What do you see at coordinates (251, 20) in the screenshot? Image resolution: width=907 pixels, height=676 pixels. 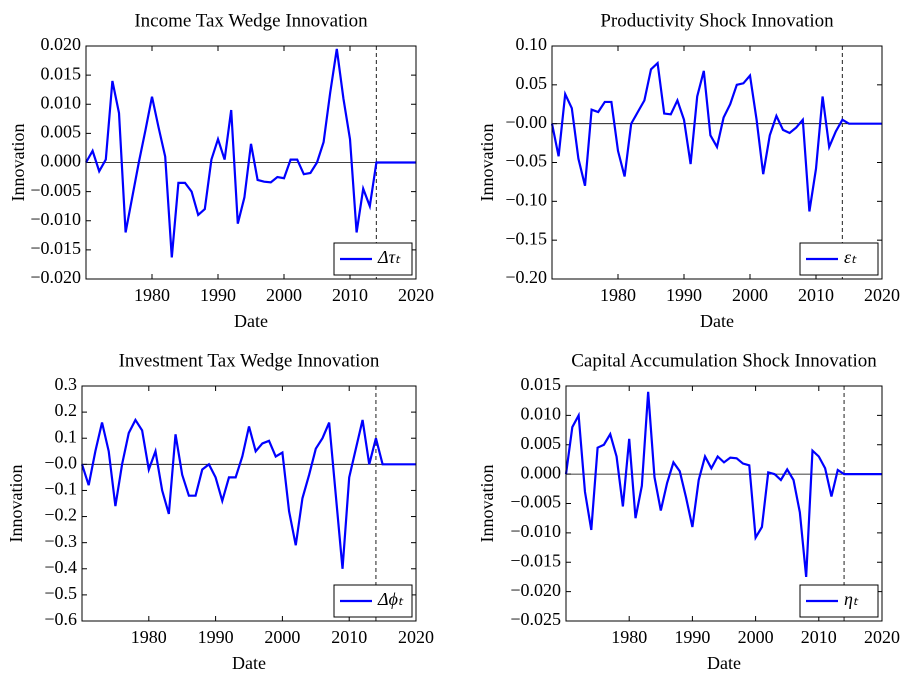 I see `chart-title: Income Tax Wedge Innovation` at bounding box center [251, 20].